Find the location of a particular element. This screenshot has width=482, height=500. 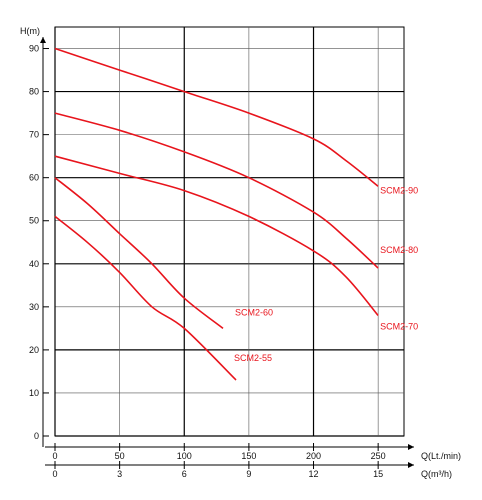

x-tick-label-lmin: 100 is located at coordinates (184, 456).